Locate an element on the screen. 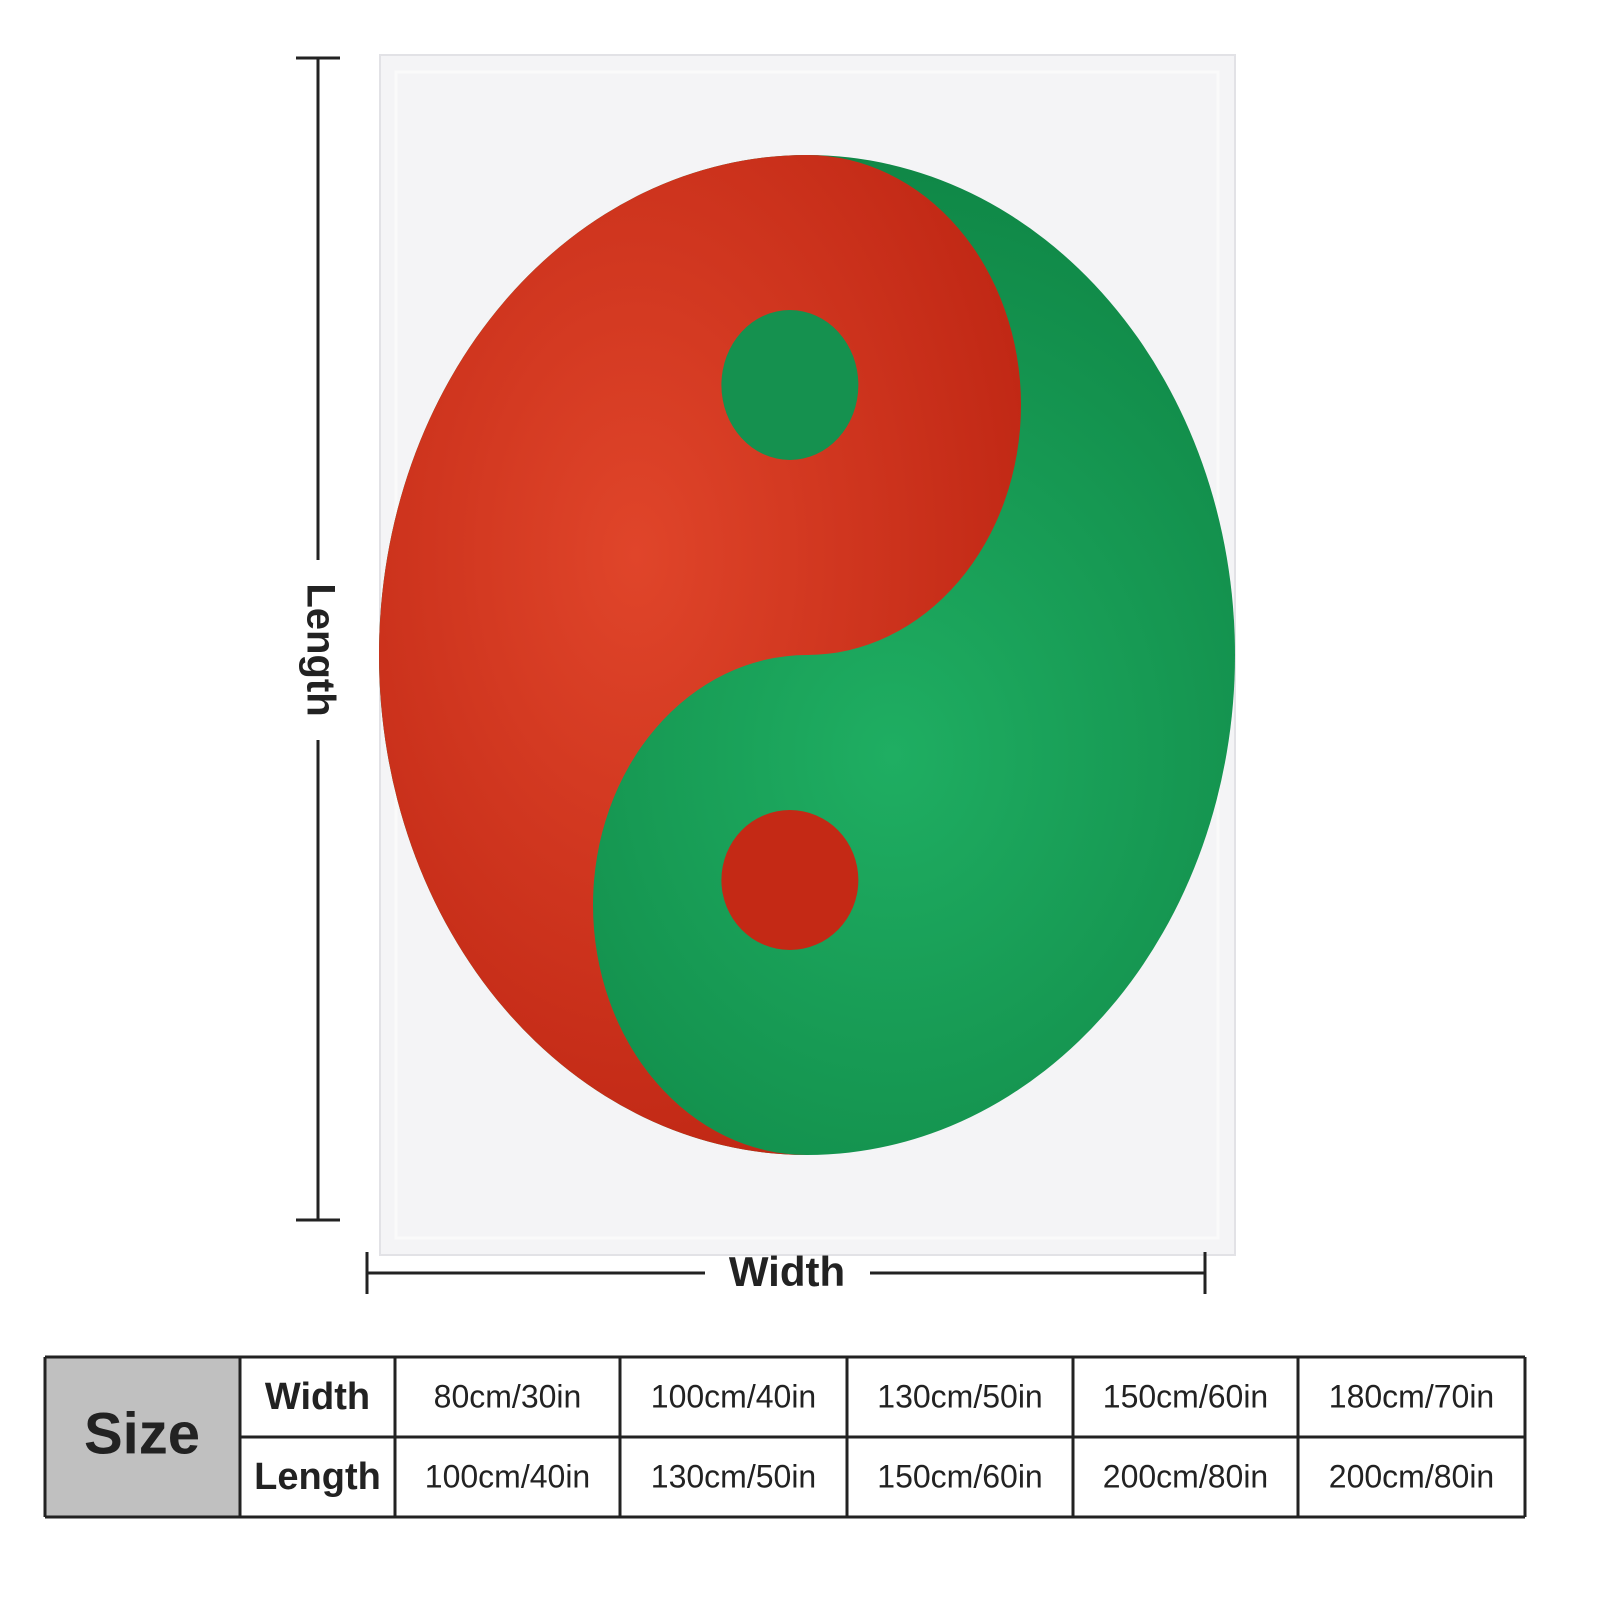  width-label: Width is located at coordinates (787, 1271).